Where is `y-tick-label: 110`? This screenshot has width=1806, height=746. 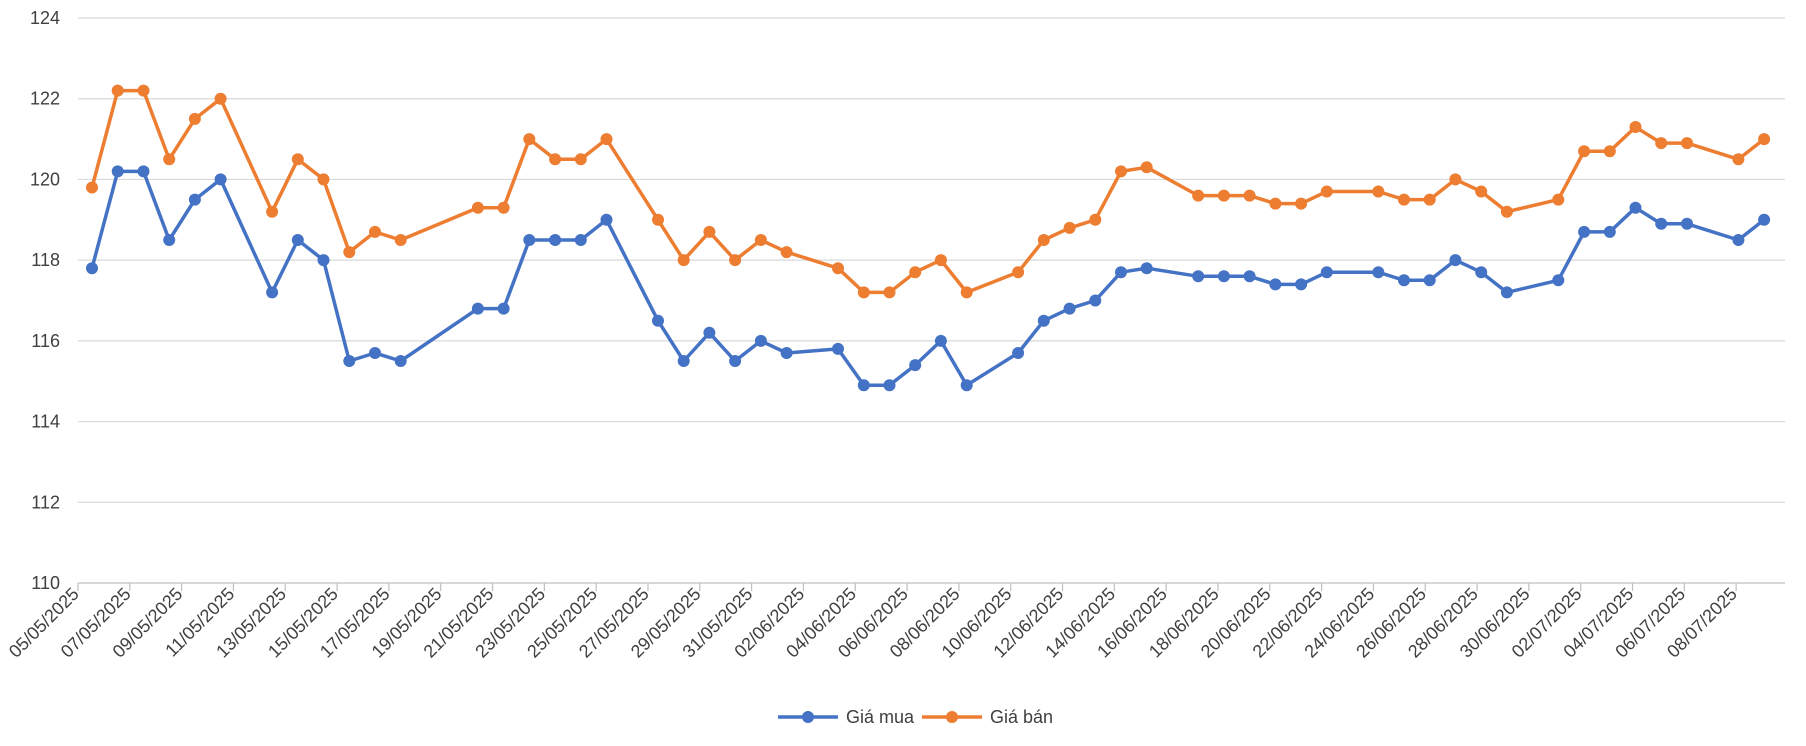 y-tick-label: 110 is located at coordinates (45, 583).